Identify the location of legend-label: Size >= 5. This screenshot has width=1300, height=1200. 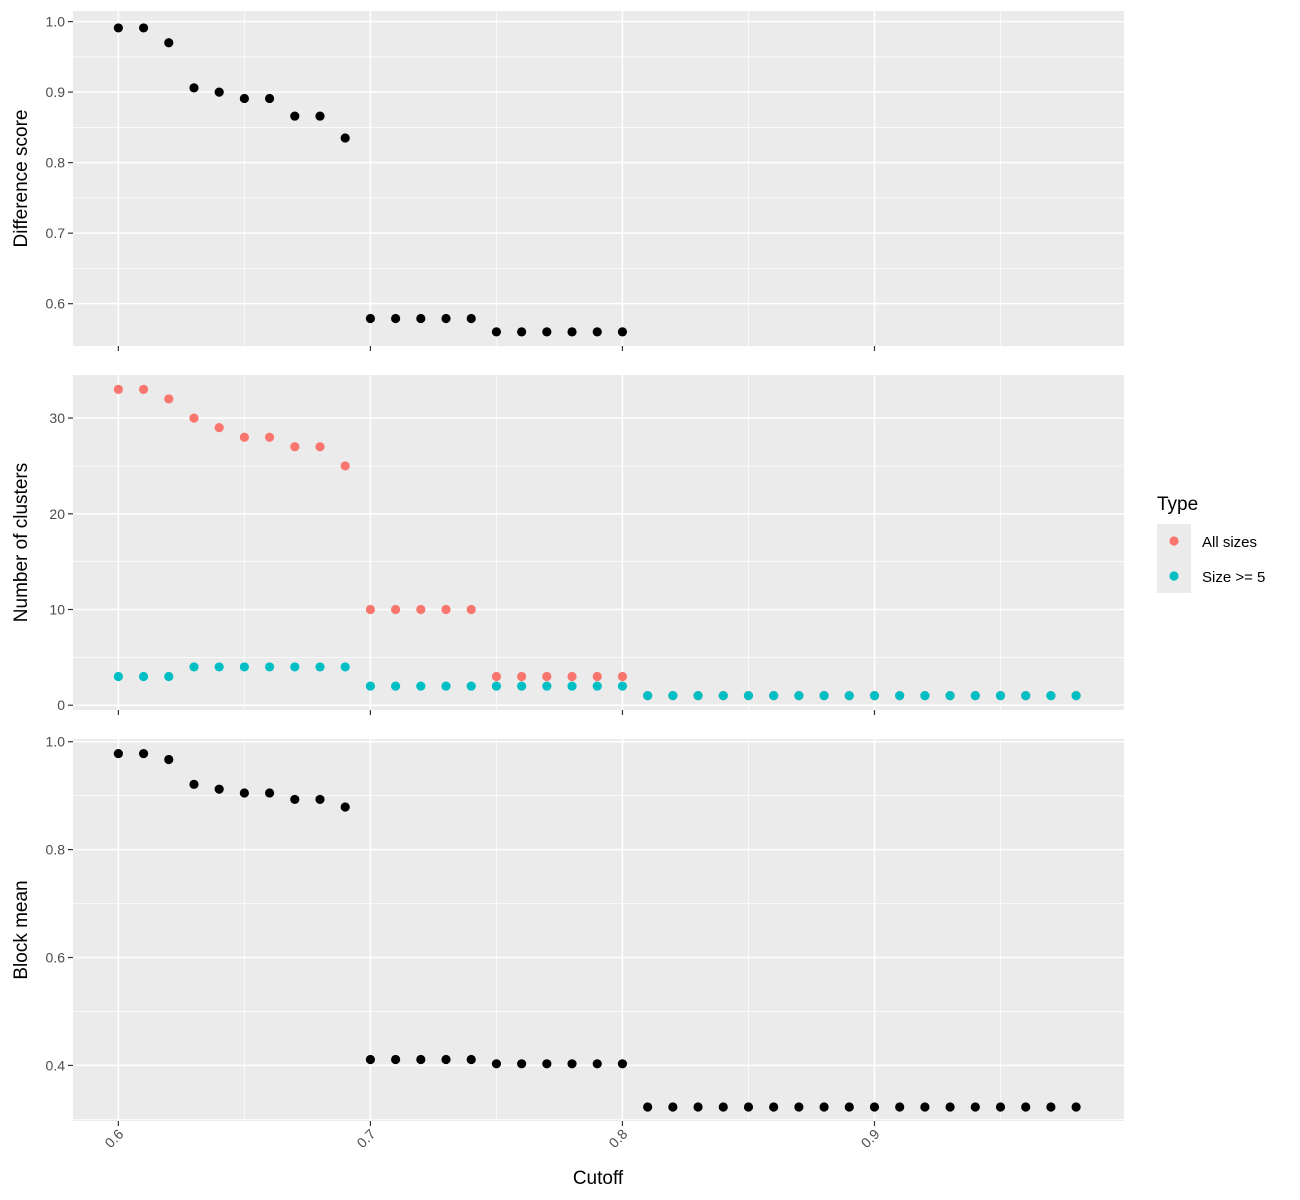
(1233, 577).